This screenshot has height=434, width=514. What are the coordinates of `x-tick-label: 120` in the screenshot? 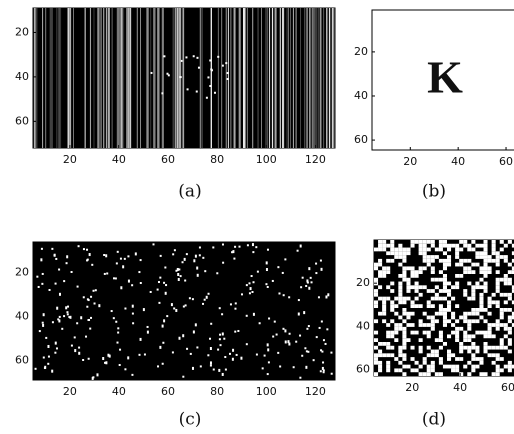 It's located at (315, 391).